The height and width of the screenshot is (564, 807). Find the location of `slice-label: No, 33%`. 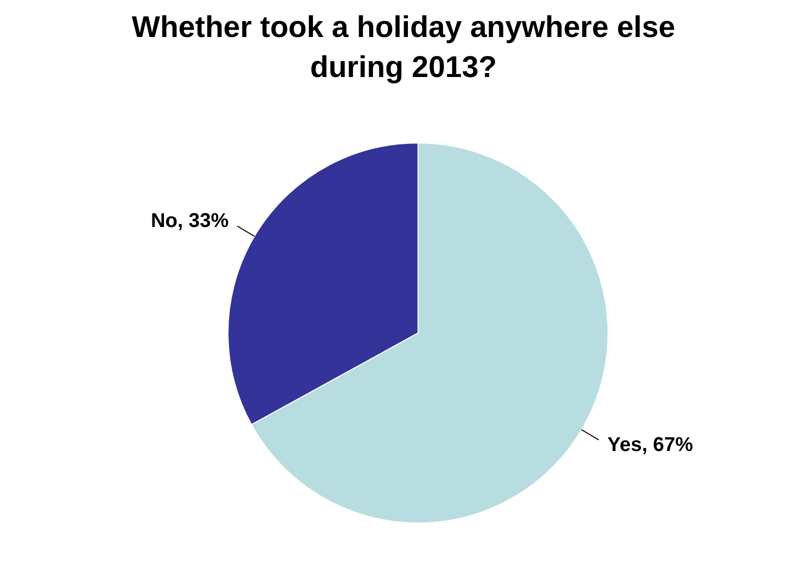

slice-label: No, 33% is located at coordinates (189, 221).